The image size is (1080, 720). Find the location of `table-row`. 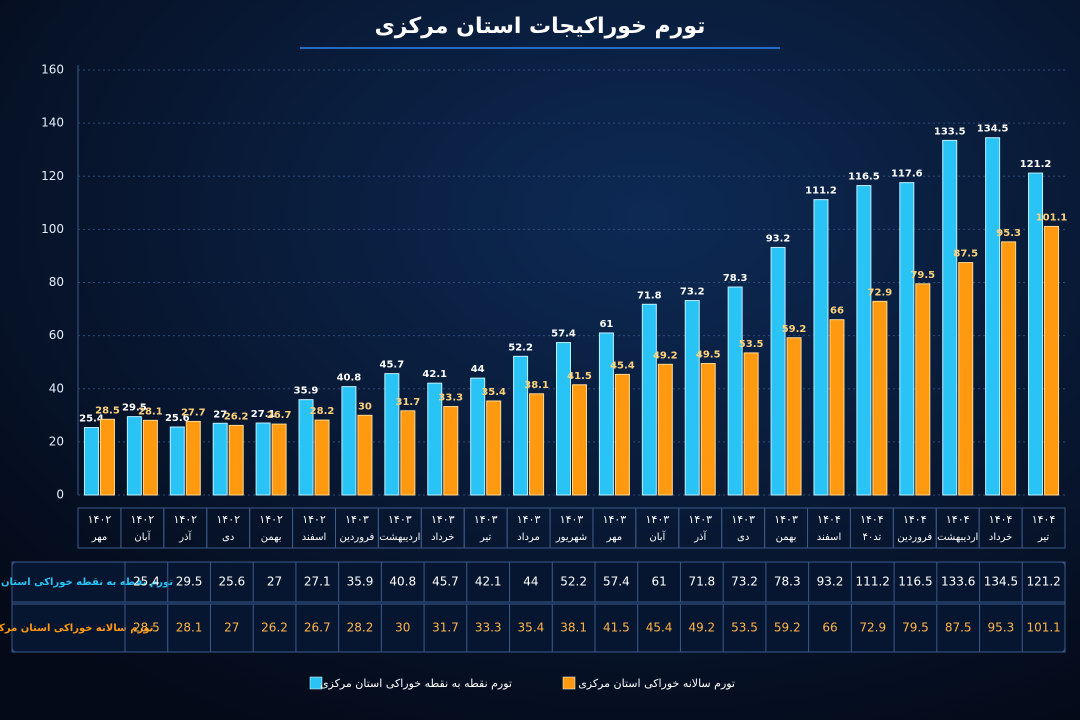

table-row is located at coordinates (538, 628).